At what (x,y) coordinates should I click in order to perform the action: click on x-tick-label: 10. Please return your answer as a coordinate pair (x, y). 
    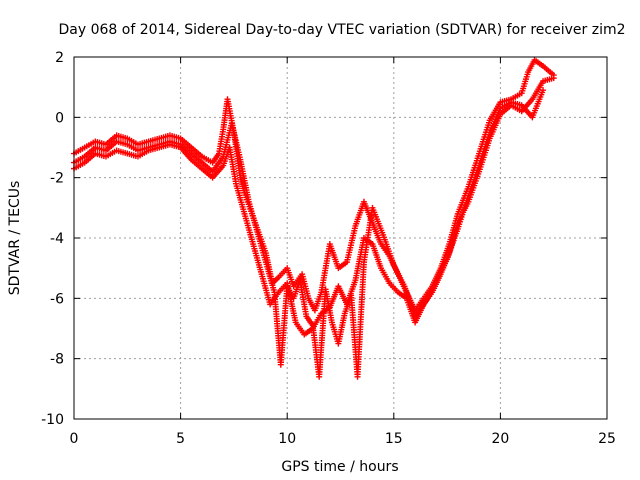
    Looking at the image, I should click on (287, 439).